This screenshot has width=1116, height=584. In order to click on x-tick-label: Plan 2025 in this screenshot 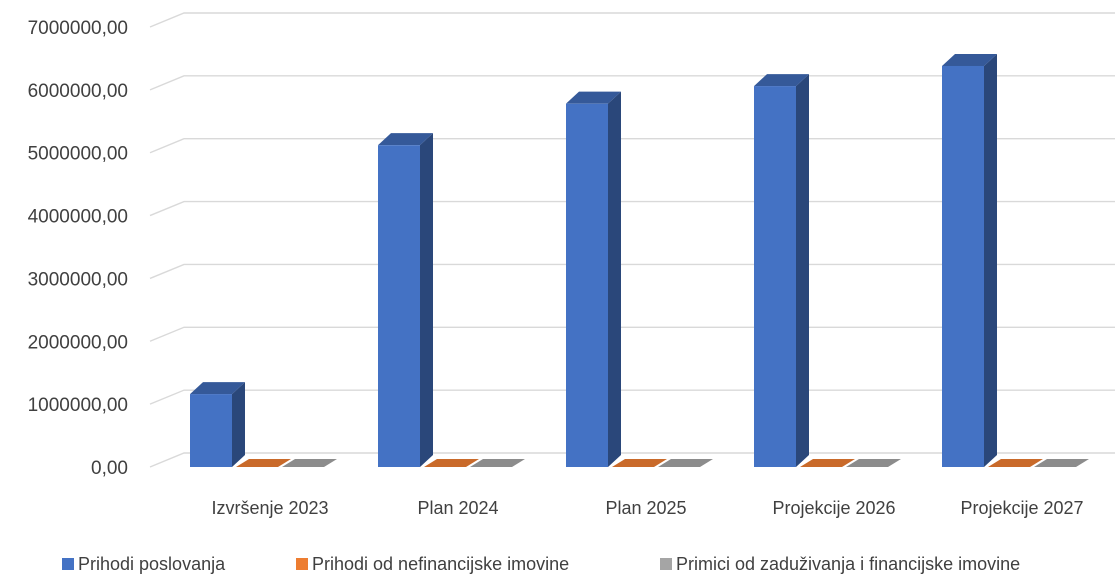, I will do `click(645, 508)`.